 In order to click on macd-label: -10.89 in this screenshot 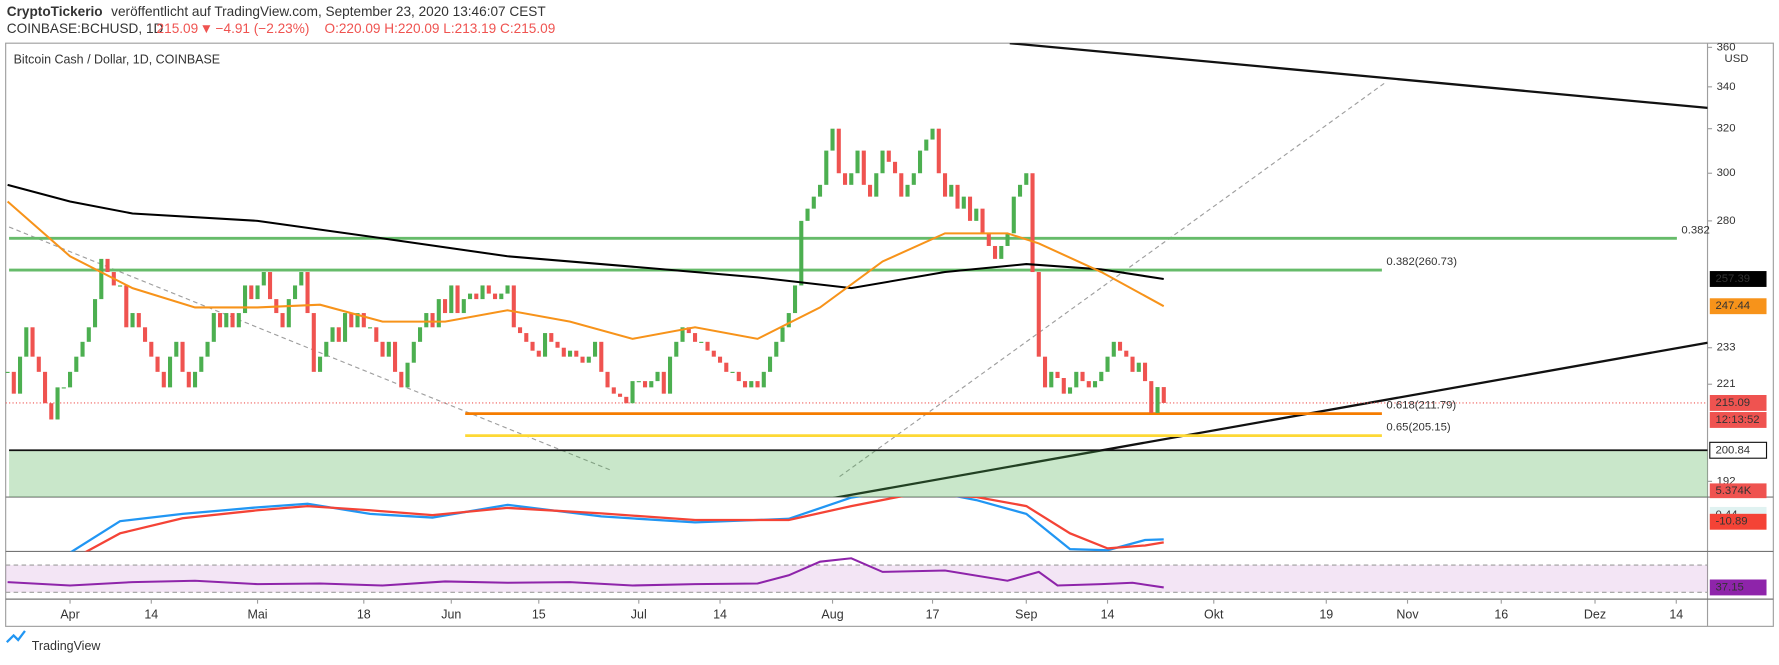, I will do `click(1731, 522)`.